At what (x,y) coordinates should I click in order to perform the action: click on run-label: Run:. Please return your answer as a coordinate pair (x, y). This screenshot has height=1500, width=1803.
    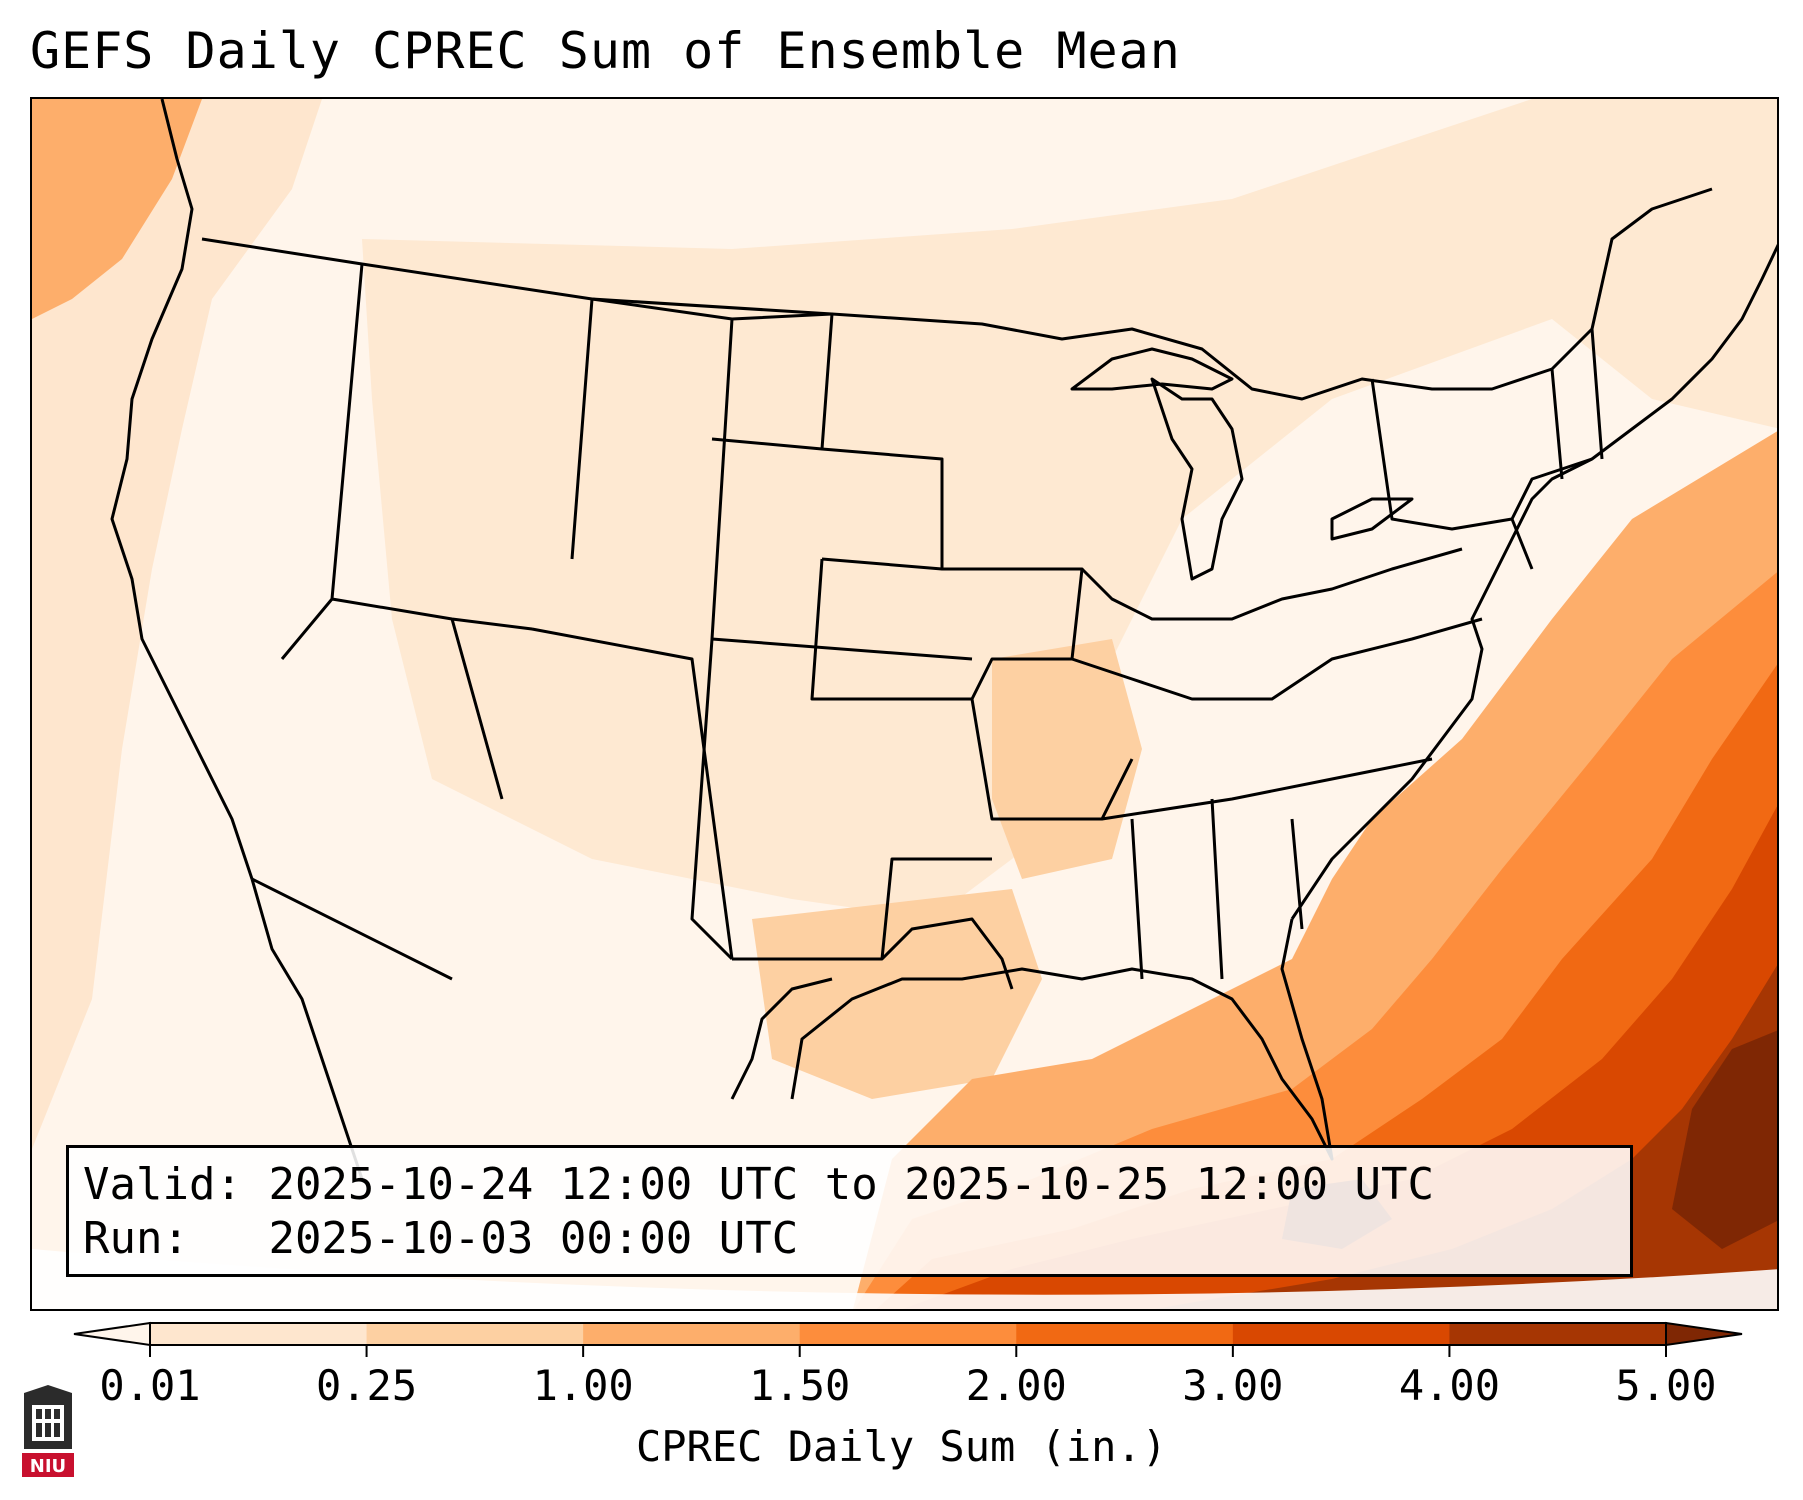
    Looking at the image, I should click on (136, 1238).